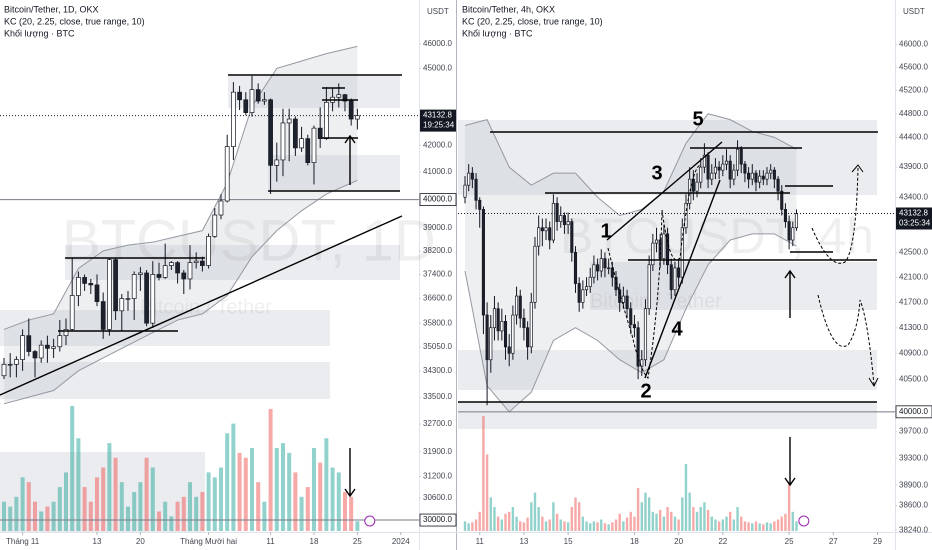  What do you see at coordinates (508, 9) in the screenshot?
I see `chart-title: Bitcoin/Tether, 4h, OKX` at bounding box center [508, 9].